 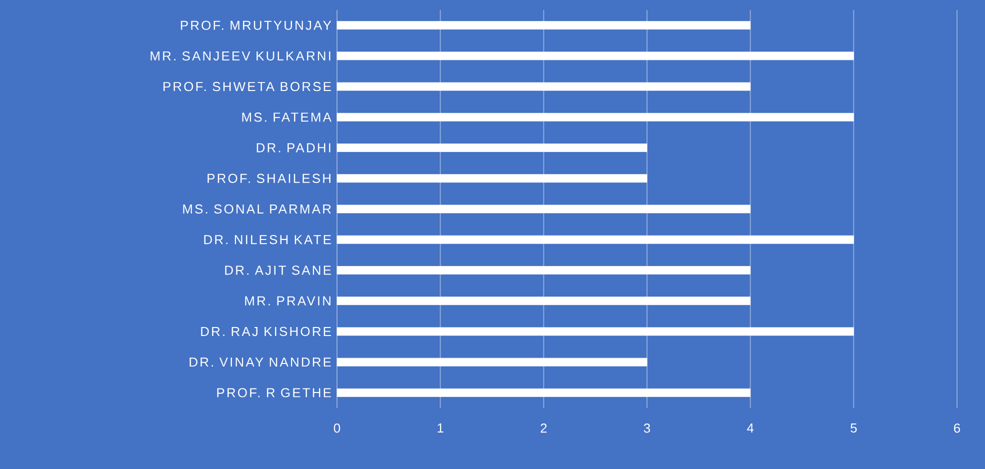 I want to click on y-tick-label: DR. NILESH KATE, so click(x=267, y=239).